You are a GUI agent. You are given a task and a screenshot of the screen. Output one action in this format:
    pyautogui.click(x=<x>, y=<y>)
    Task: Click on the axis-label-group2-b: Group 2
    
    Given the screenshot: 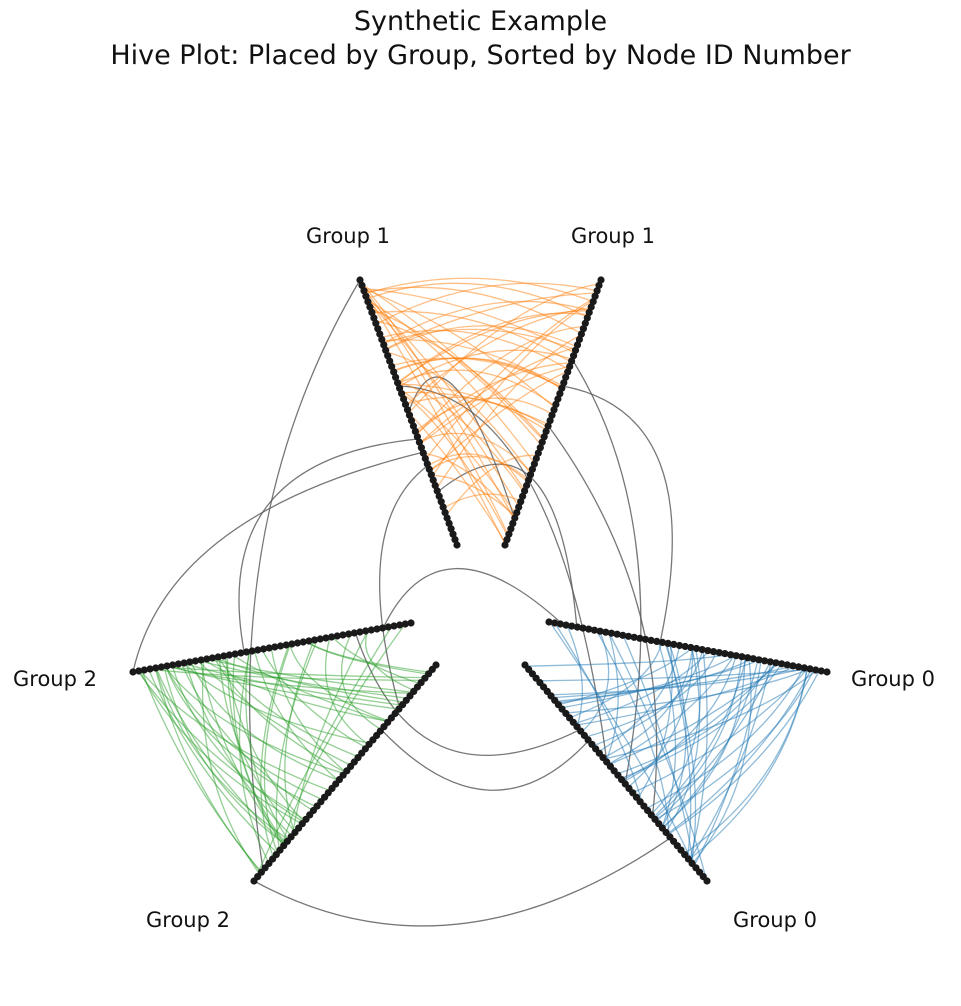 What is the action you would take?
    pyautogui.click(x=188, y=920)
    